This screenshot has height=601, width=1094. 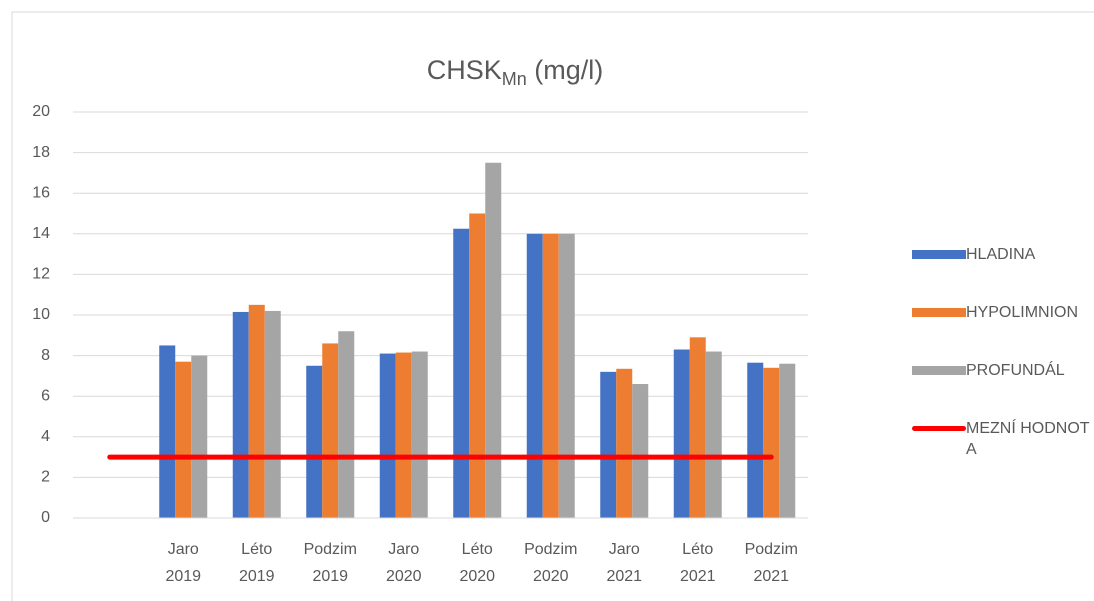 What do you see at coordinates (1028, 439) in the screenshot?
I see `legend-label: MEZNÍ HODNOTA` at bounding box center [1028, 439].